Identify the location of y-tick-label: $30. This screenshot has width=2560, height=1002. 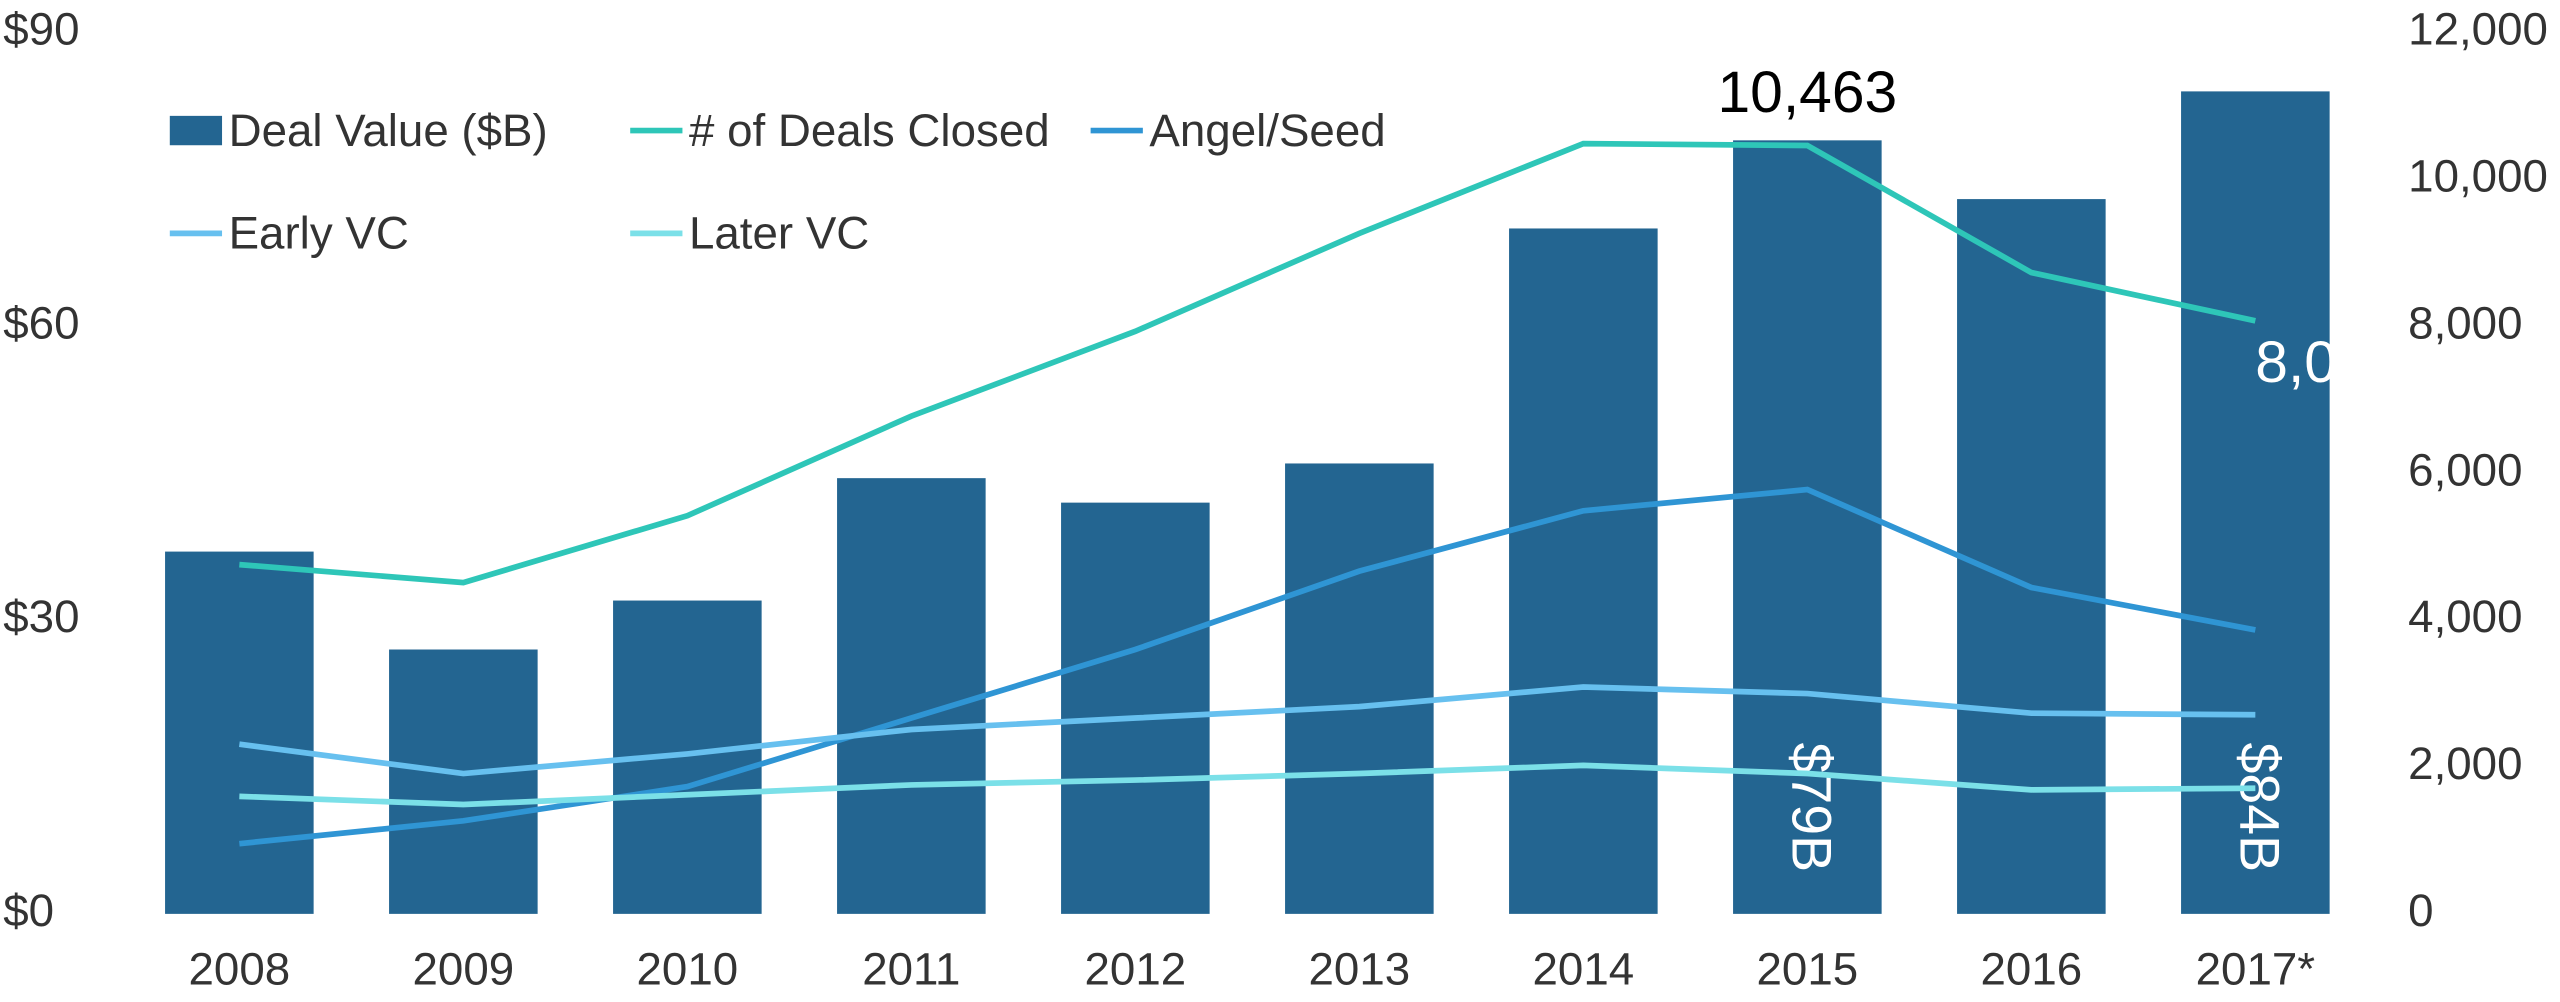
(41, 616).